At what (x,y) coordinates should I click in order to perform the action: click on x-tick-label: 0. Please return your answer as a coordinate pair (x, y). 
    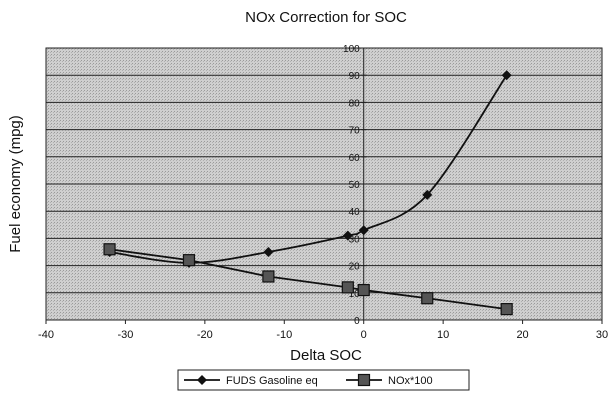
    Looking at the image, I should click on (364, 335).